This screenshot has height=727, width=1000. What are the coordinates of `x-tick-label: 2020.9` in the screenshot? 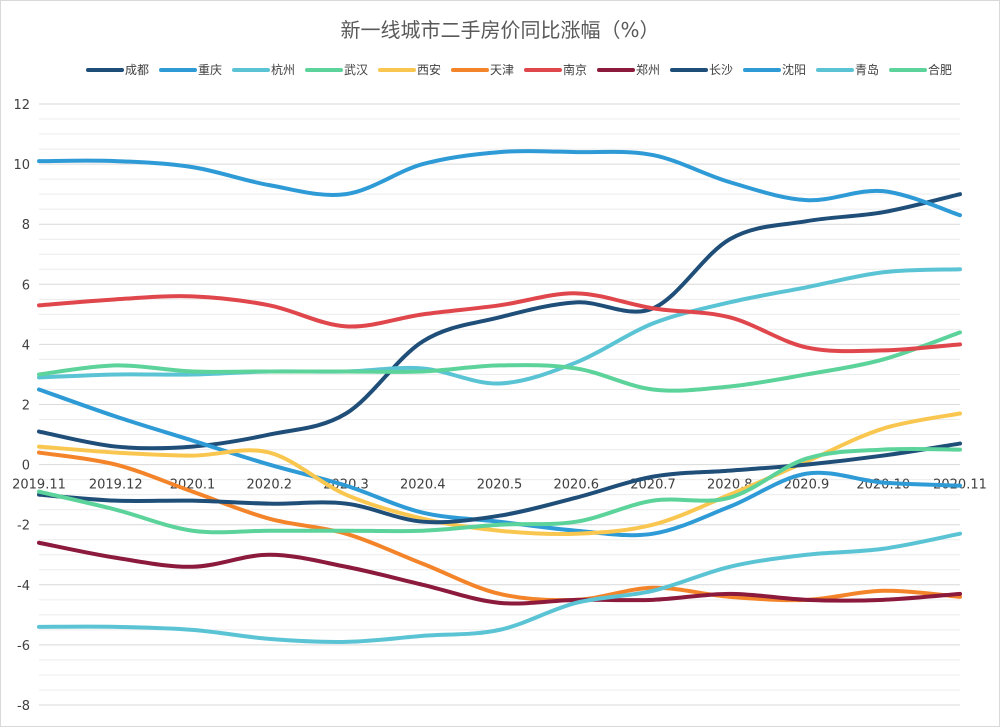 It's located at (807, 485).